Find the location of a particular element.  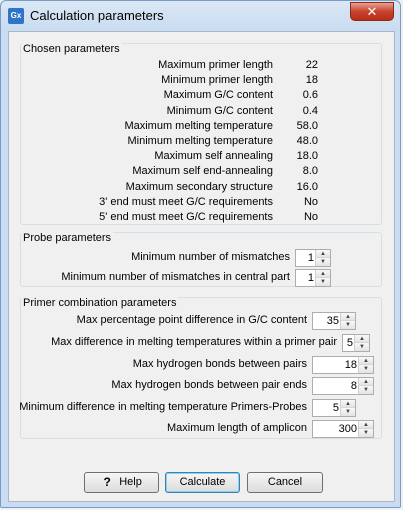

chosen-param-value: 8.0 is located at coordinates (310, 171).